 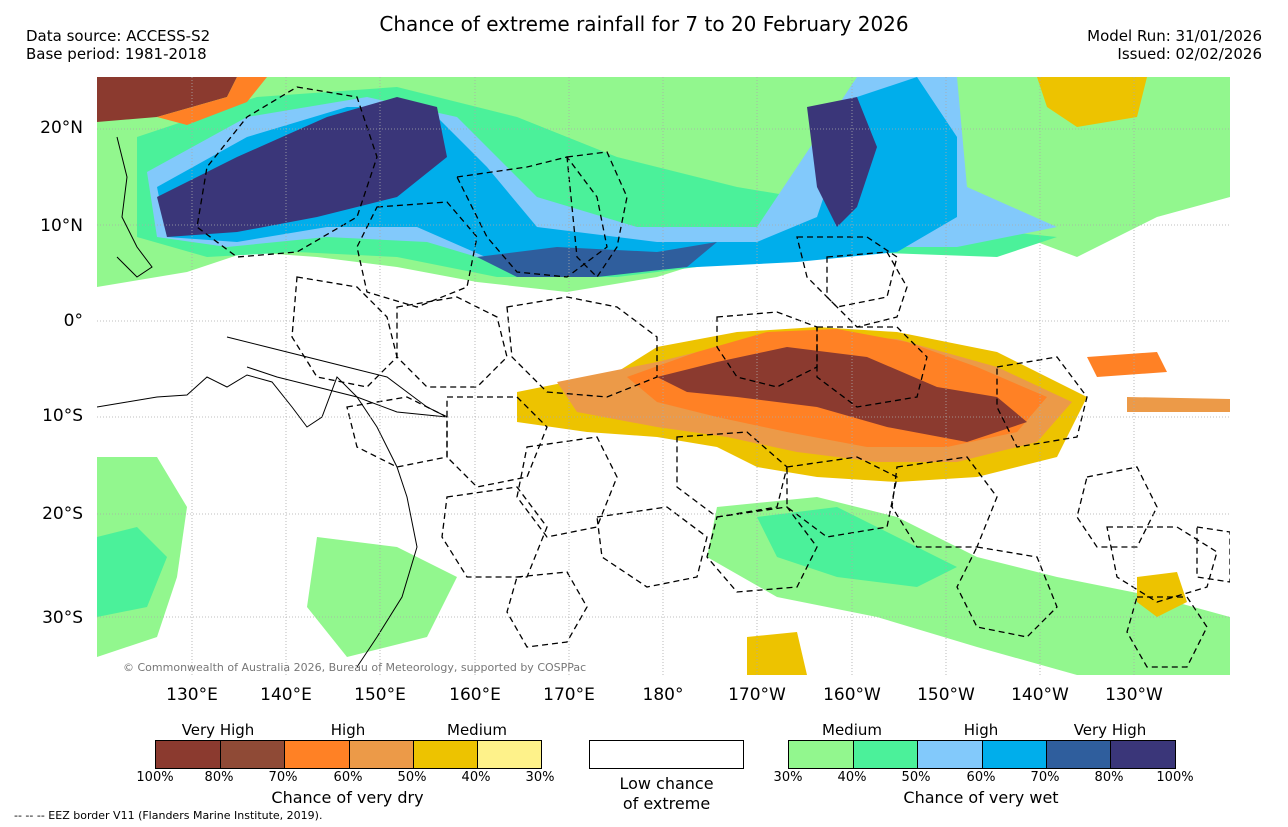 I want to click on dry-legend-high: High, so click(x=348, y=730).